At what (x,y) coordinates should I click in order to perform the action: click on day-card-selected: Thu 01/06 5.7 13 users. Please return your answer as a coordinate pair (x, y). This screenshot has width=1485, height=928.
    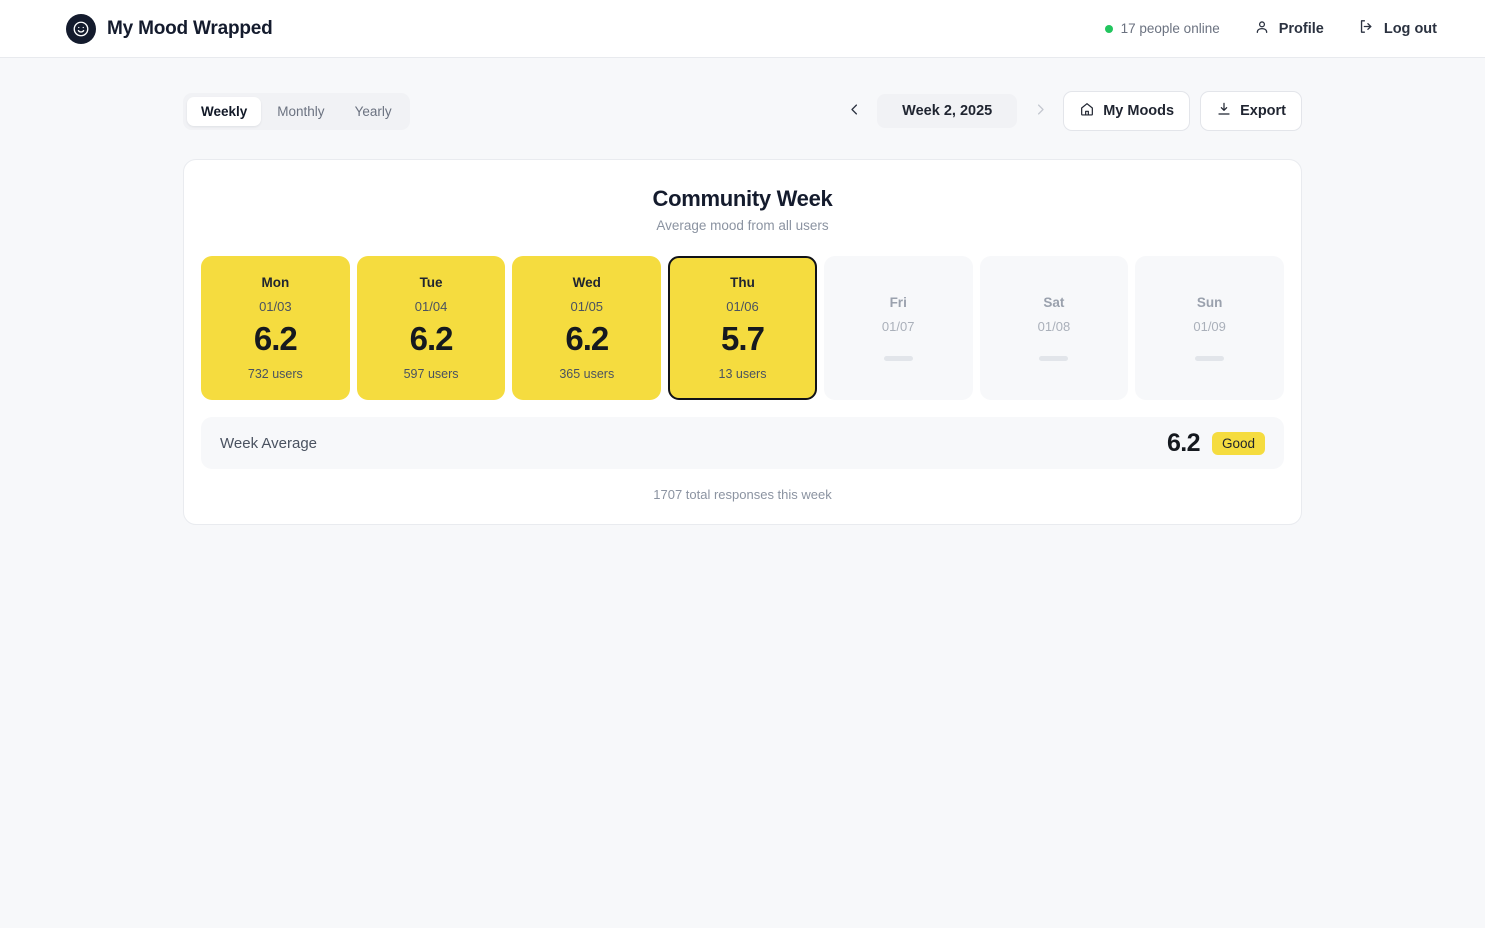
    Looking at the image, I should click on (742, 328).